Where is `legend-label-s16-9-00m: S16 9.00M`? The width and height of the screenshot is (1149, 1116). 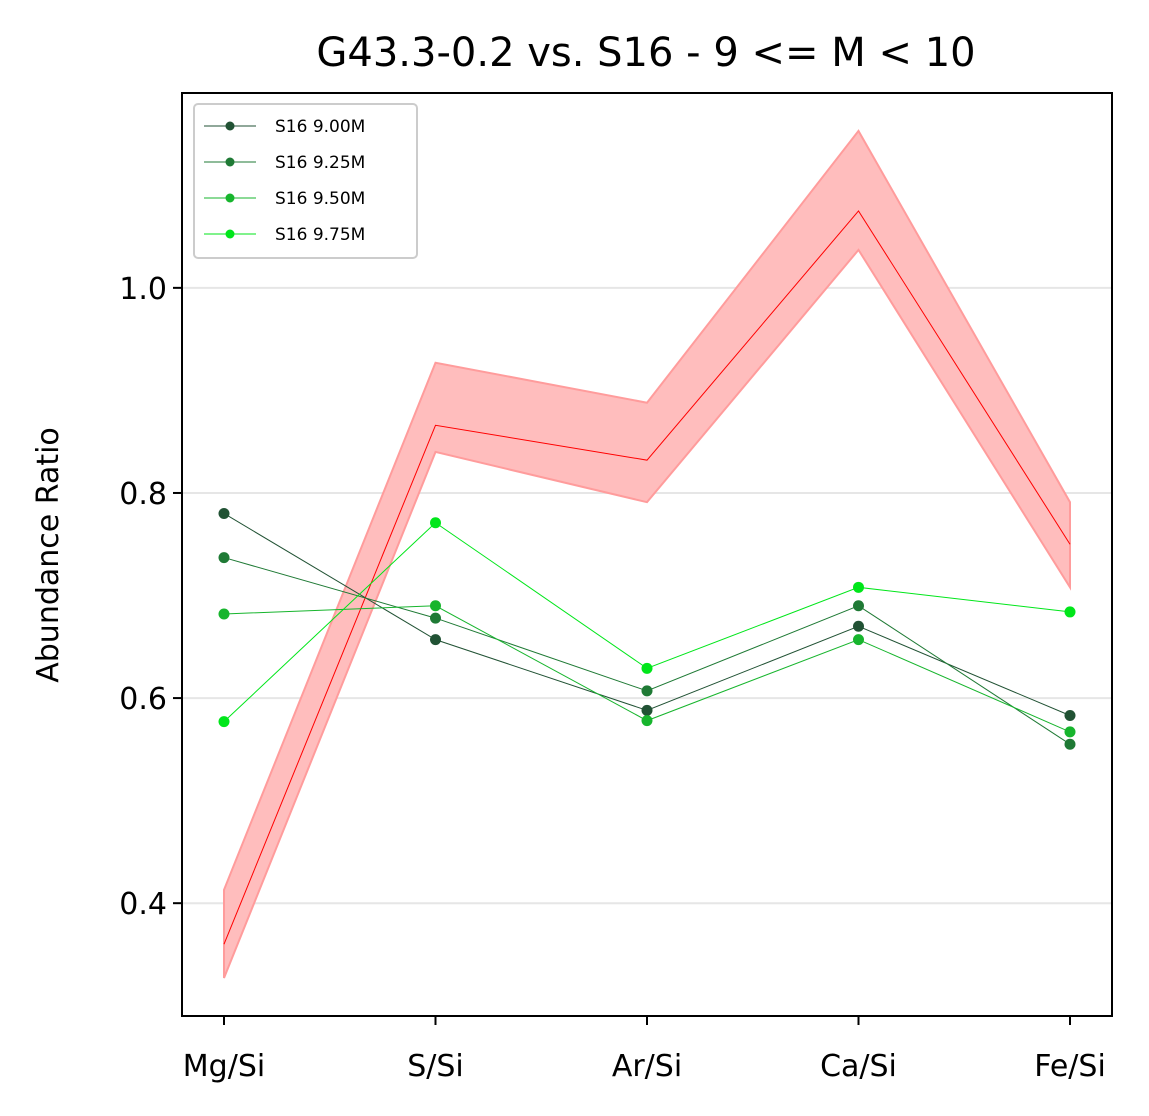
legend-label-s16-9-00m: S16 9.00M is located at coordinates (320, 127).